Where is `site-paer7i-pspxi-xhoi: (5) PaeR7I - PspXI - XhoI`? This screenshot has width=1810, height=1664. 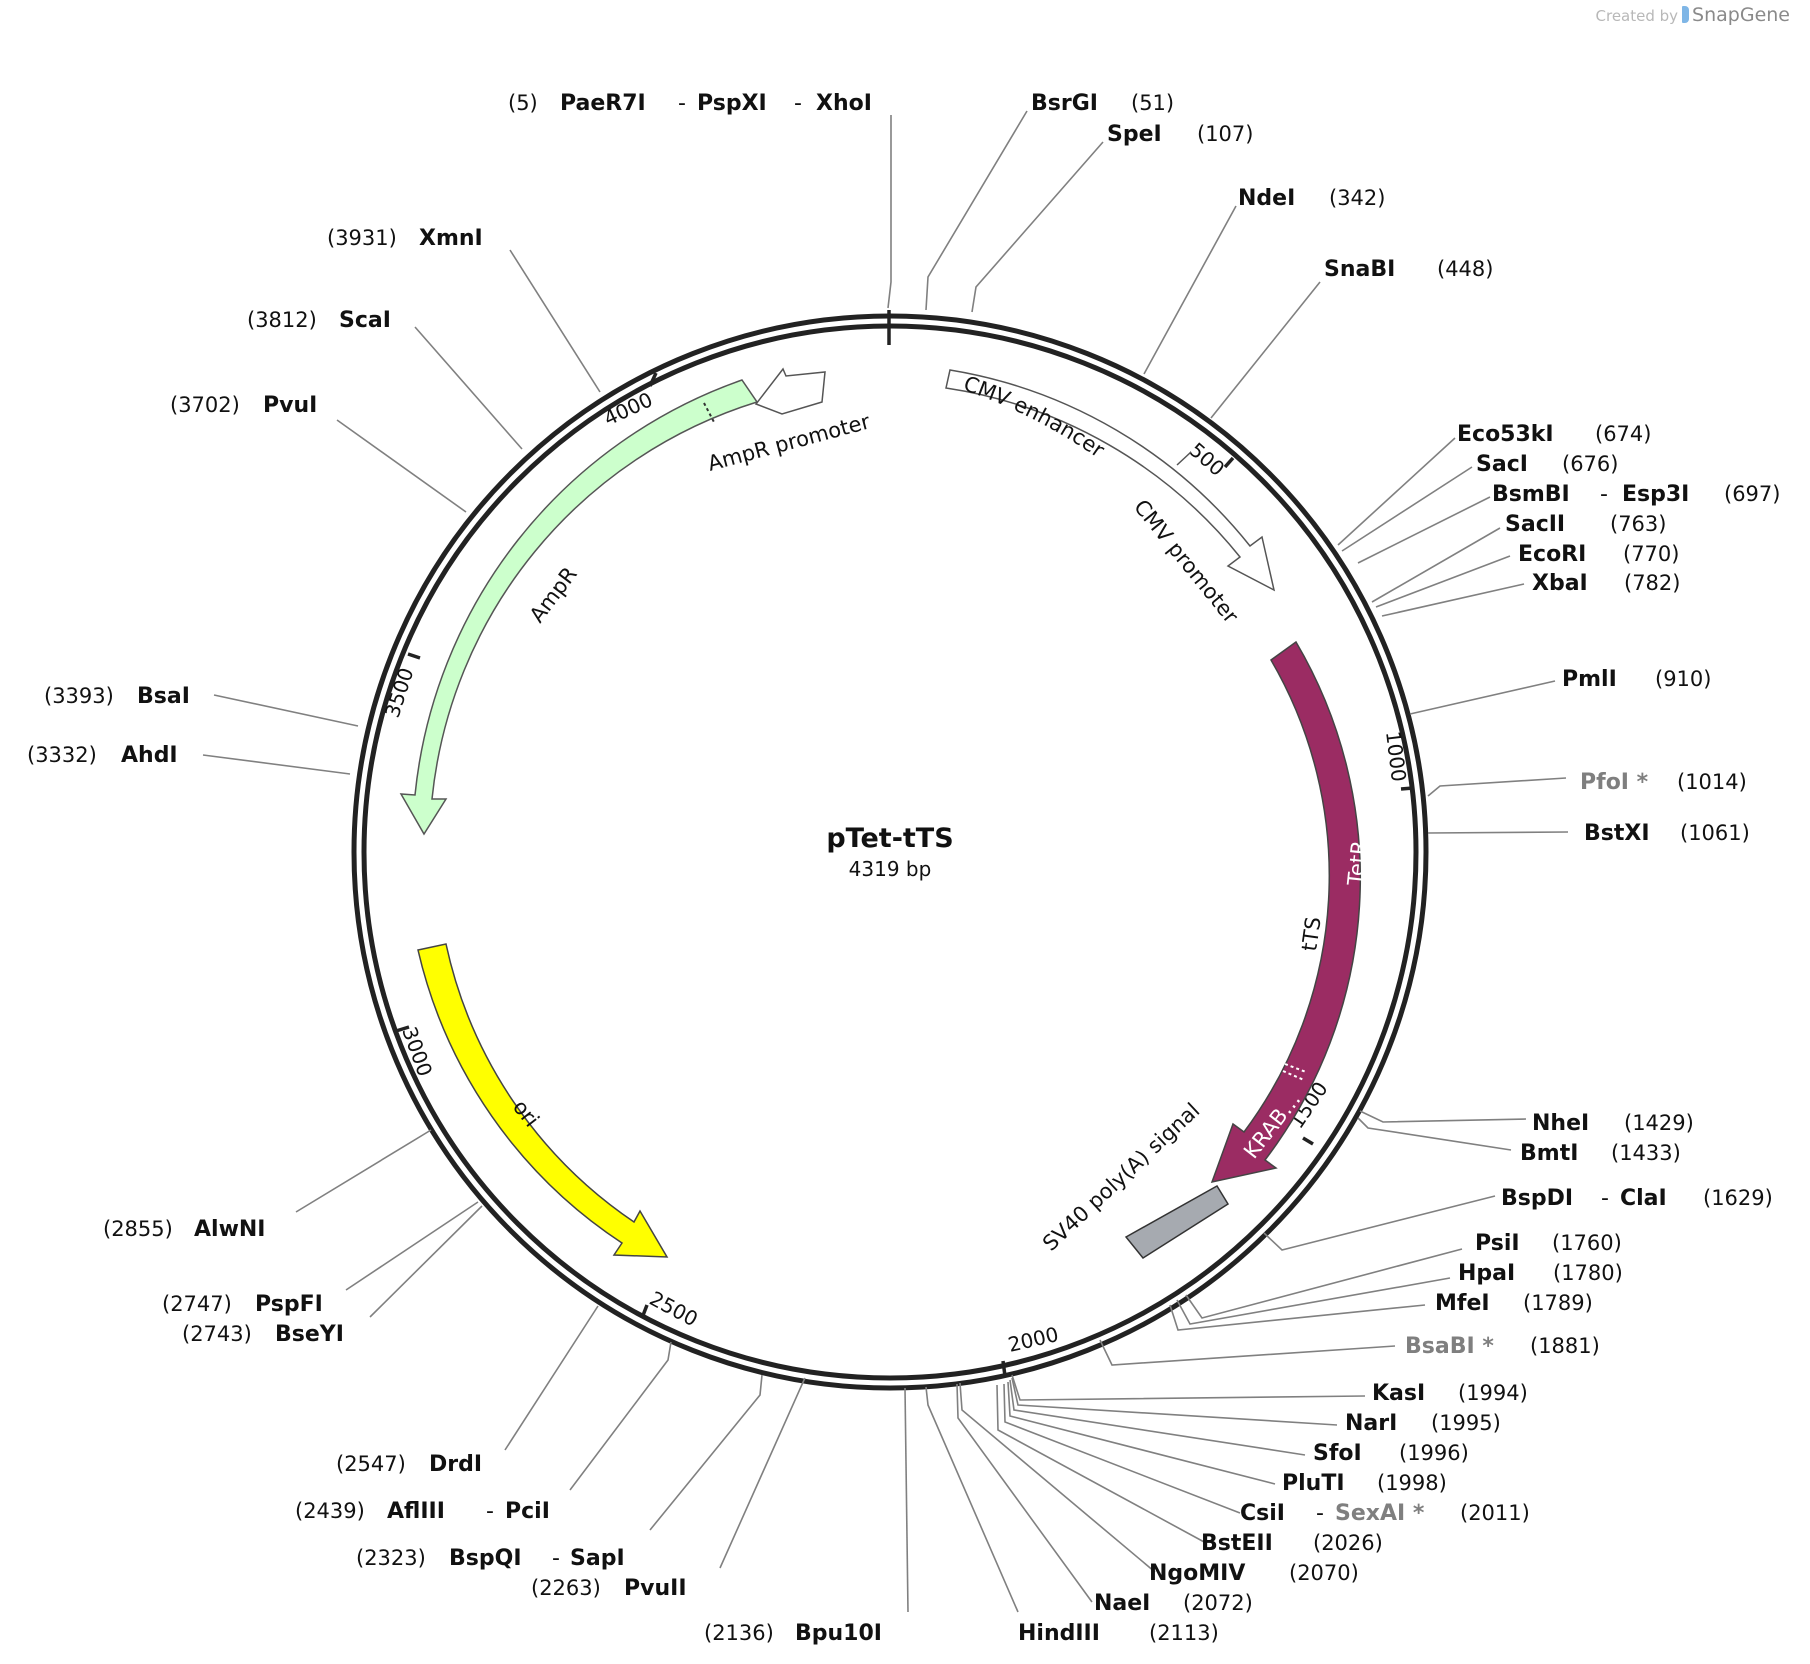
site-paer7i-pspxi-xhoi: (5) PaeR7I - PspXI - XhoI is located at coordinates (700, 200).